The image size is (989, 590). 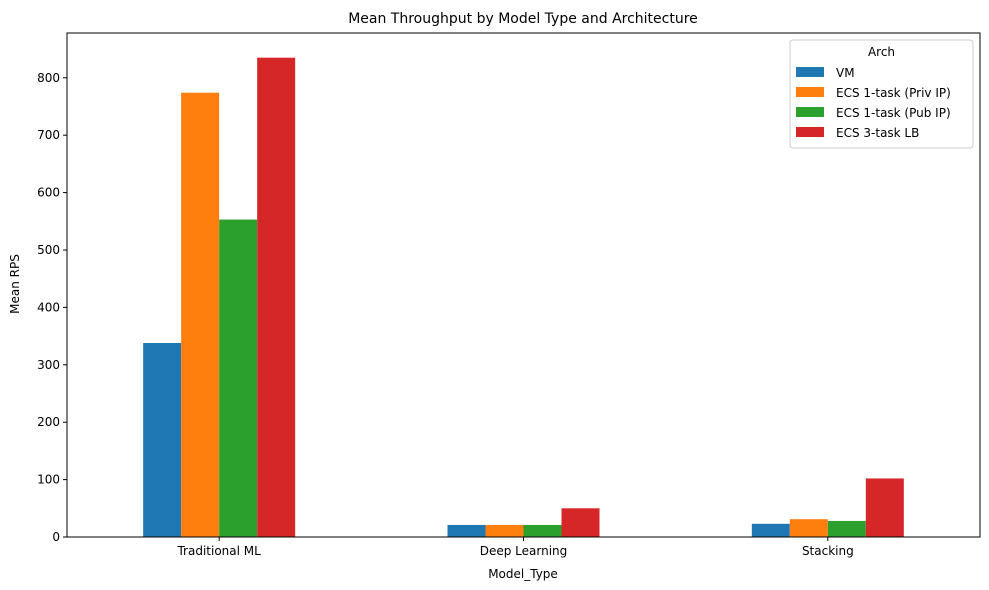 What do you see at coordinates (48, 365) in the screenshot?
I see `y-tick-label: 300` at bounding box center [48, 365].